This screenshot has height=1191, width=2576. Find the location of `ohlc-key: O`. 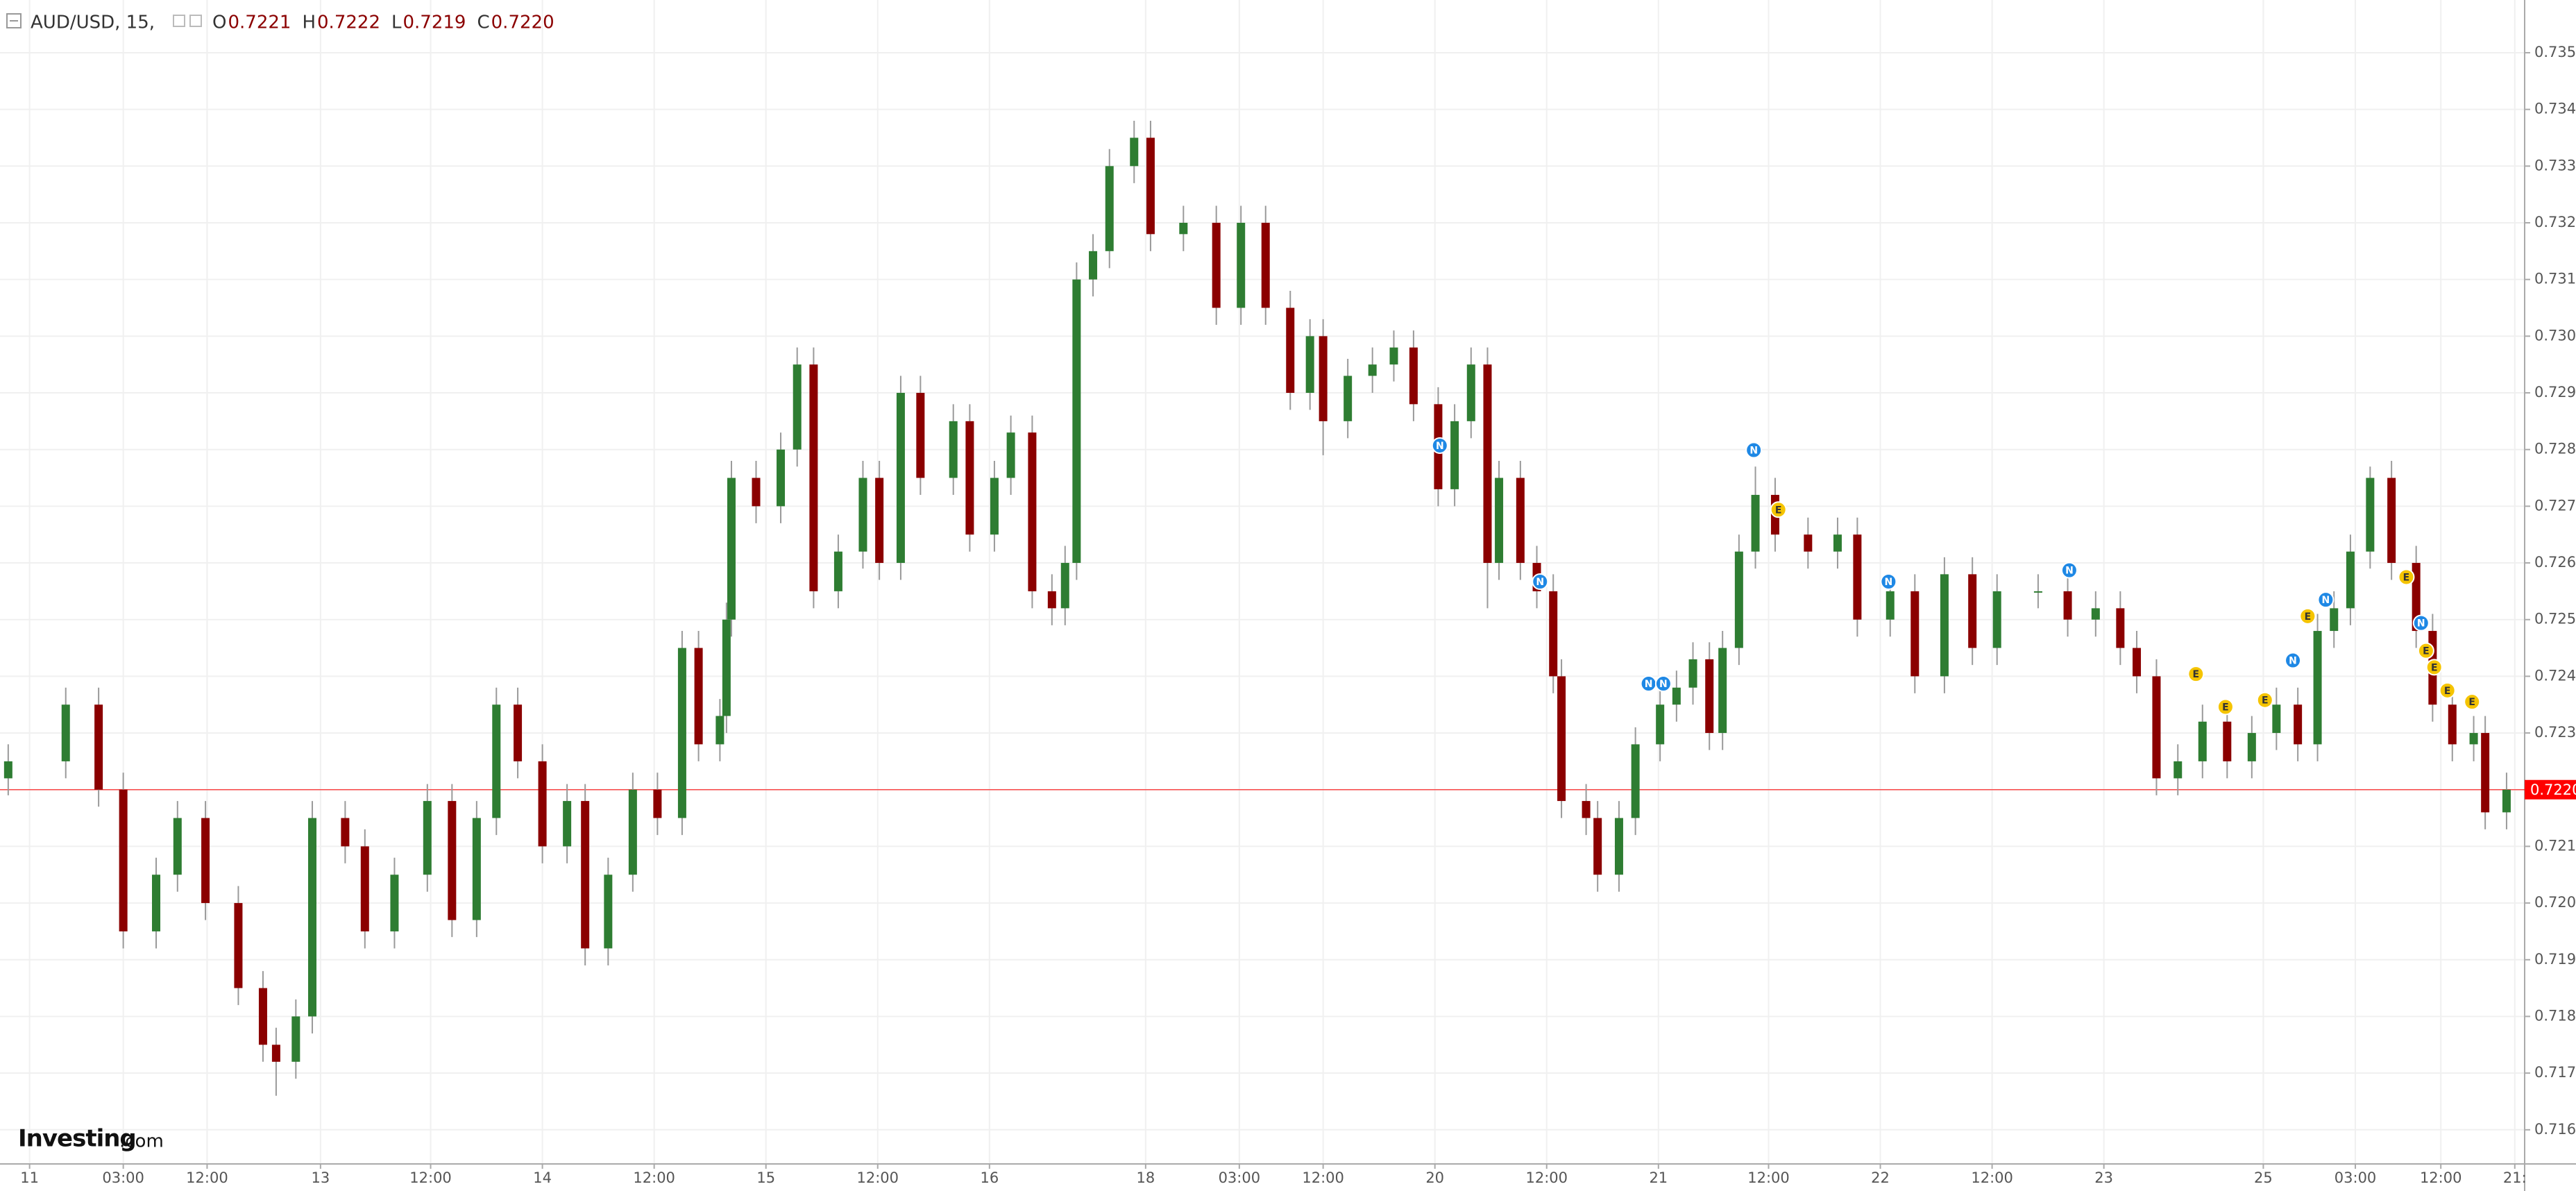

ohlc-key: O is located at coordinates (219, 22).